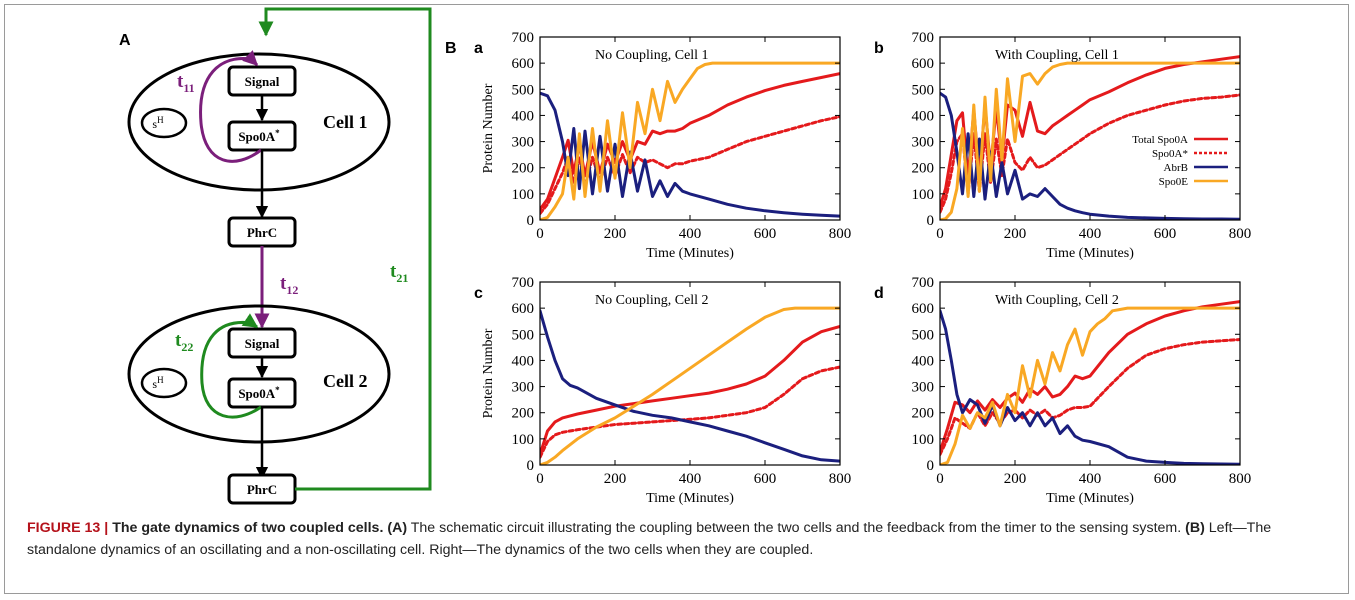  Describe the element at coordinates (231, 366) in the screenshot. I see `t22-loop` at that location.